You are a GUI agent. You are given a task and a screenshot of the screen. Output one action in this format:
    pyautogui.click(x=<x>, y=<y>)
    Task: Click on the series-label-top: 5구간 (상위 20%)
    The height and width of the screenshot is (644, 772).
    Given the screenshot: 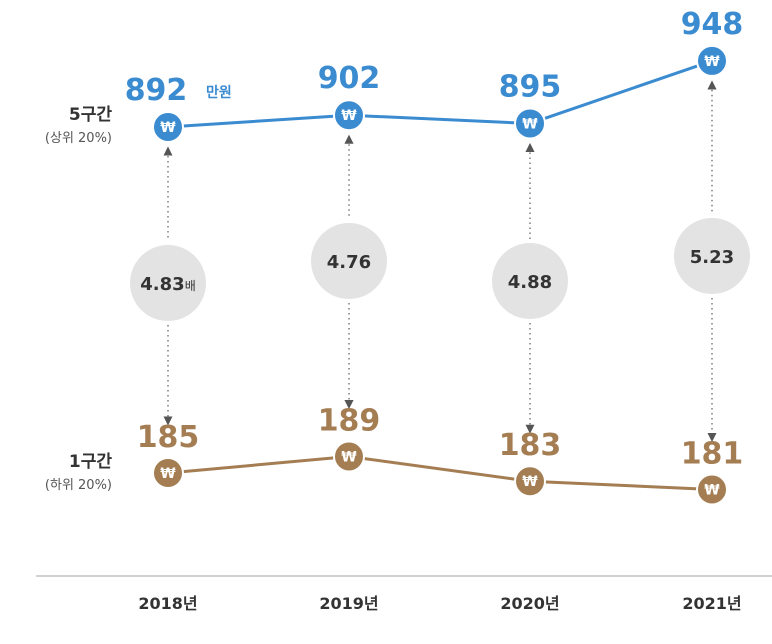 What is the action you would take?
    pyautogui.click(x=56, y=123)
    